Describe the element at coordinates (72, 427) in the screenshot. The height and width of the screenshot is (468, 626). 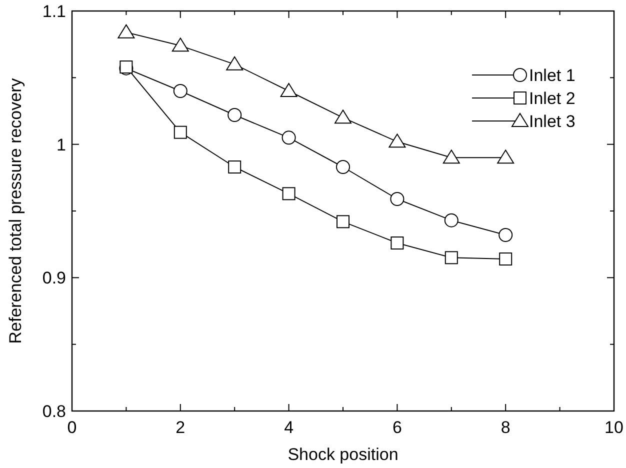
I see `x-tick-label: 0` at that location.